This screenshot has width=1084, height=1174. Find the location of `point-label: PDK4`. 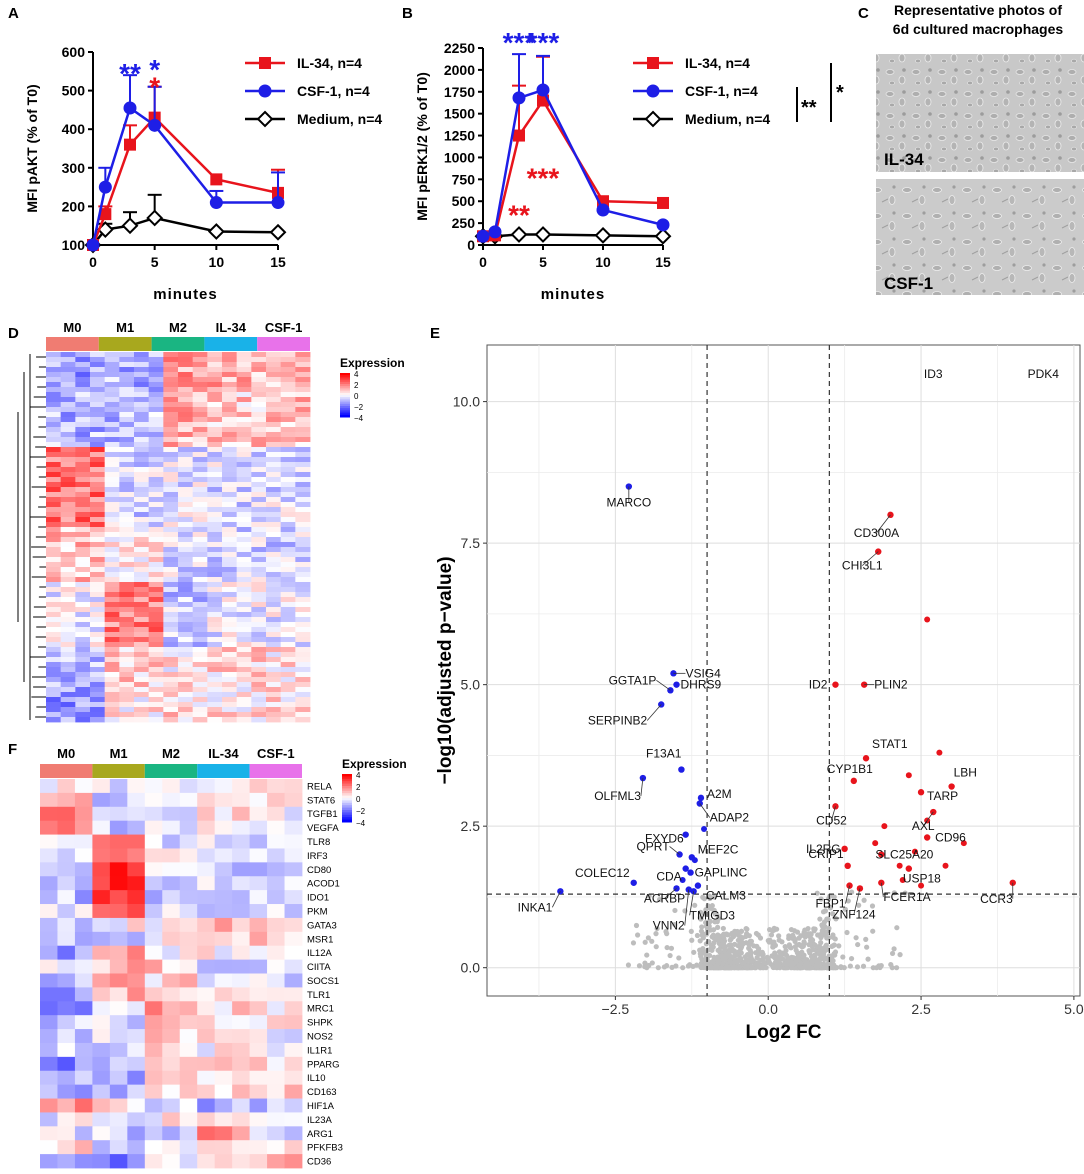

point-label: PDK4 is located at coordinates (1044, 374).